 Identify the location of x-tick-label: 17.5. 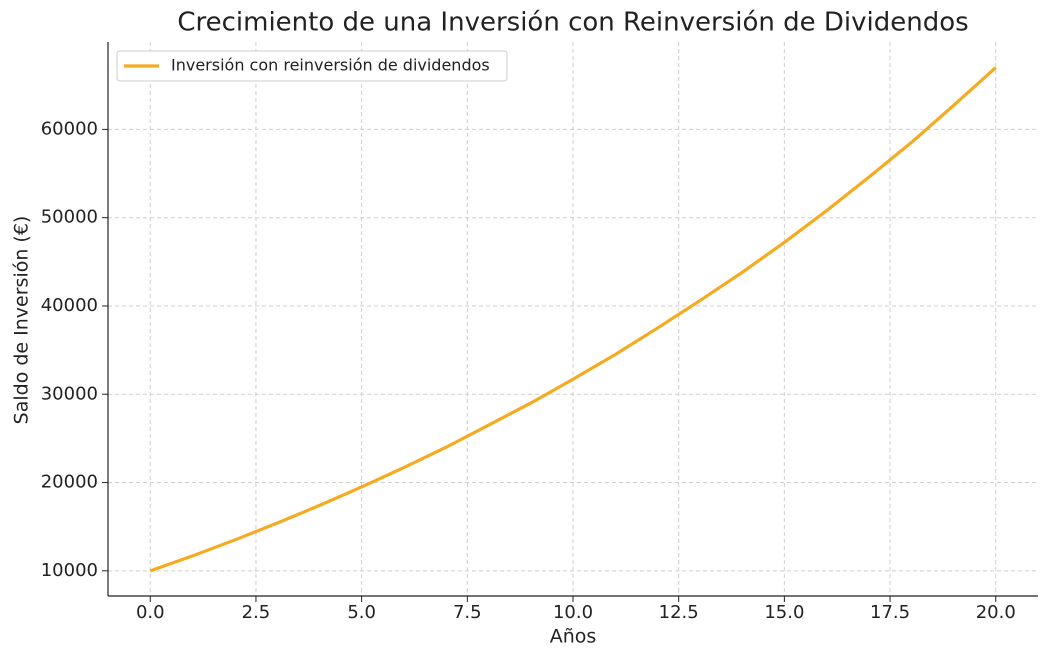
(890, 612).